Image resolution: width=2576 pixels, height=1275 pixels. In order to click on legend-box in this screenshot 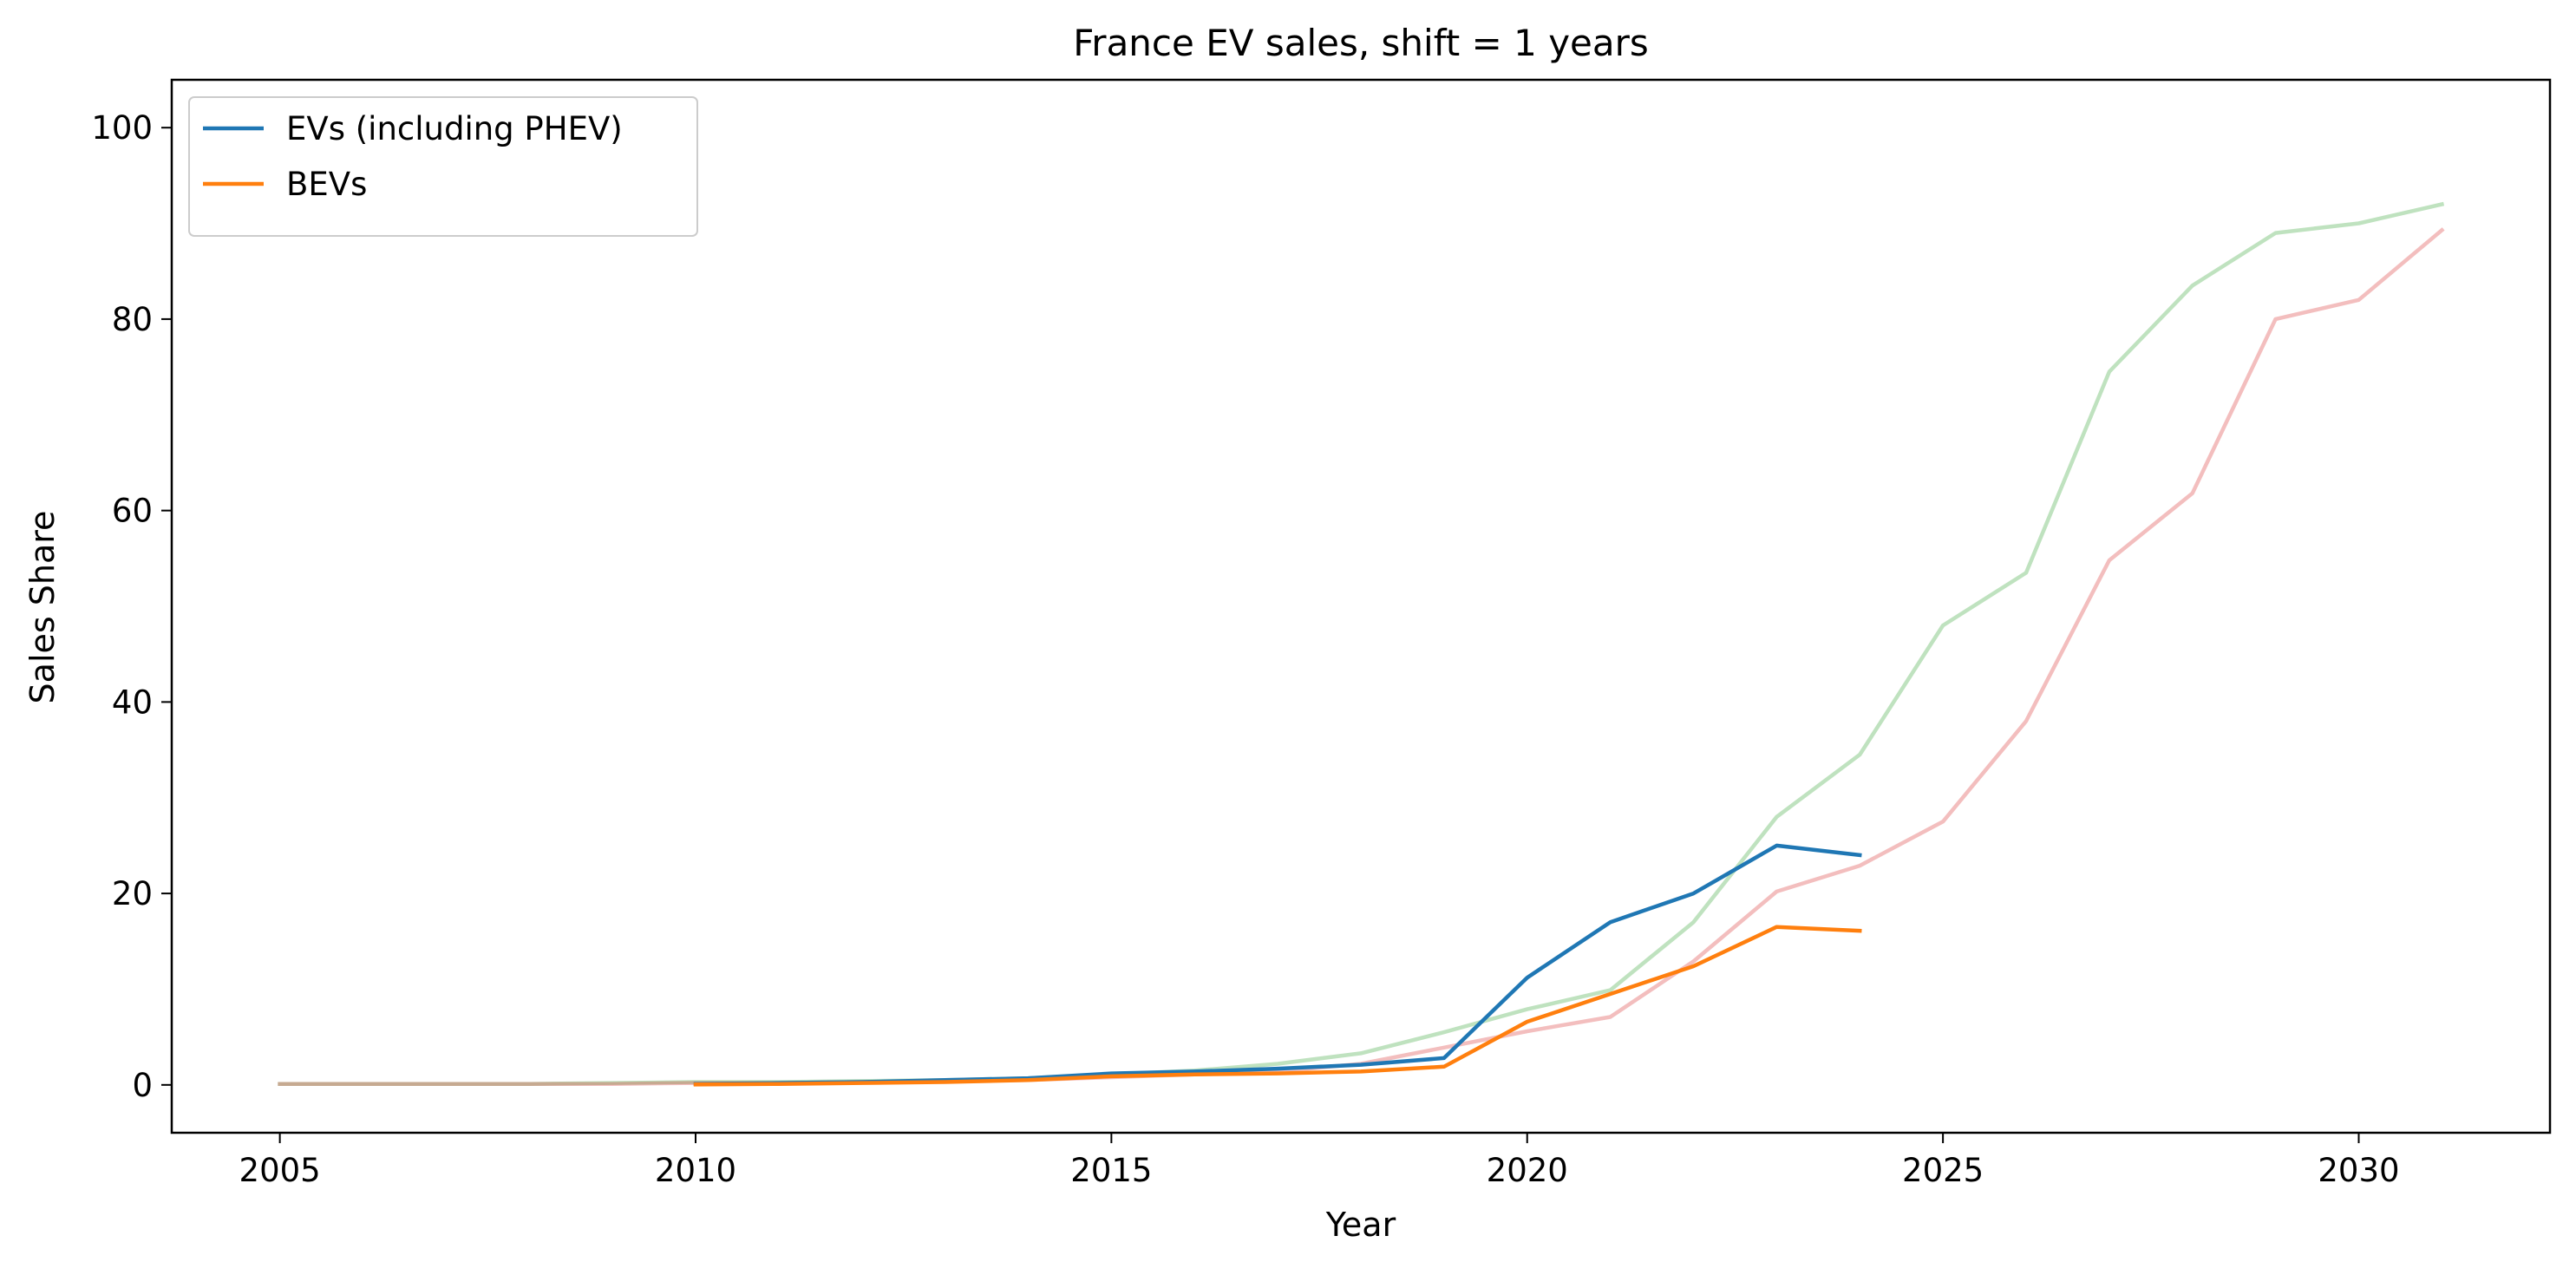, I will do `click(443, 166)`.